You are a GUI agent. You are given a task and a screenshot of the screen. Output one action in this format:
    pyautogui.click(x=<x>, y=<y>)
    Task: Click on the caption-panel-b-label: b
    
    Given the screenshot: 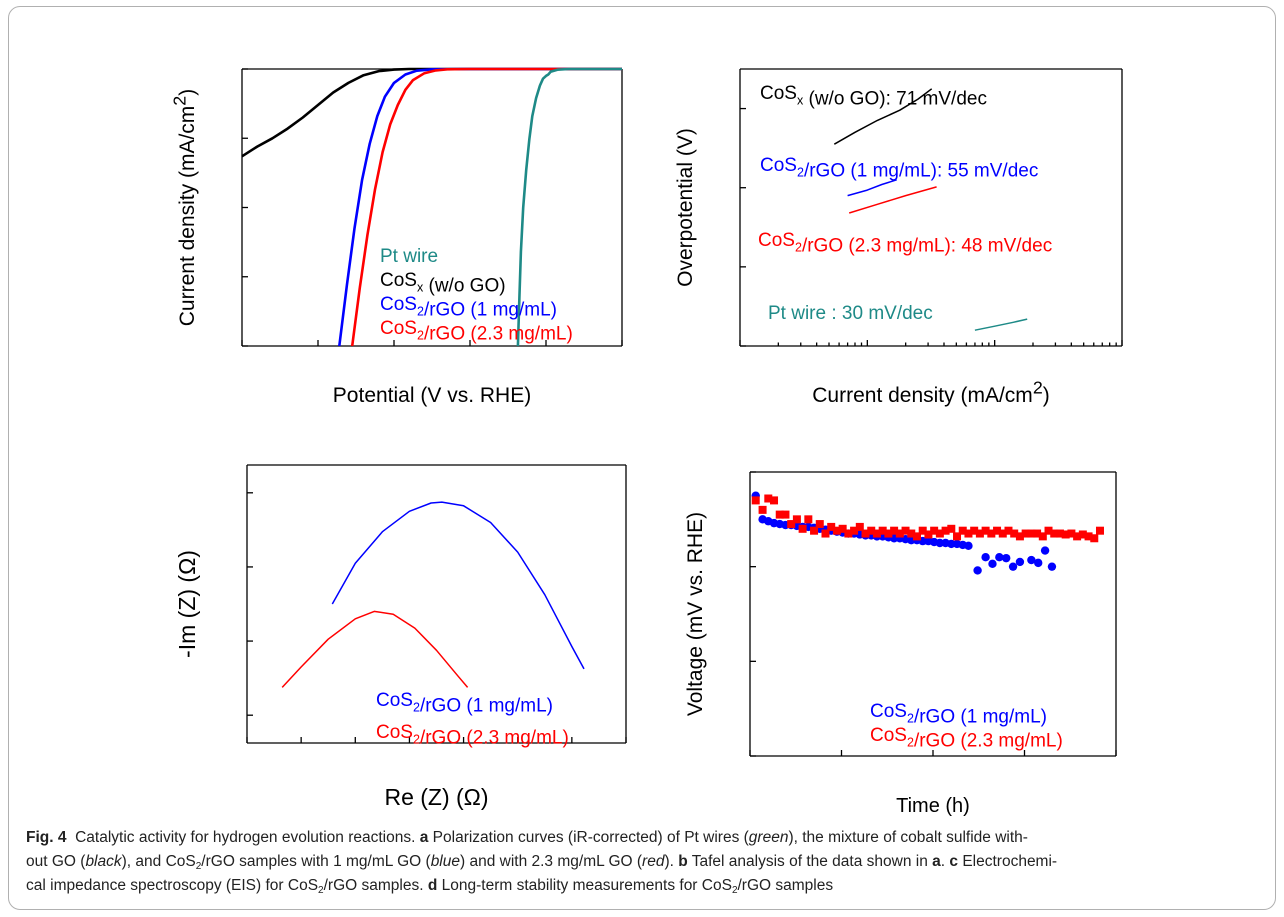 What is the action you would take?
    pyautogui.click(x=683, y=861)
    